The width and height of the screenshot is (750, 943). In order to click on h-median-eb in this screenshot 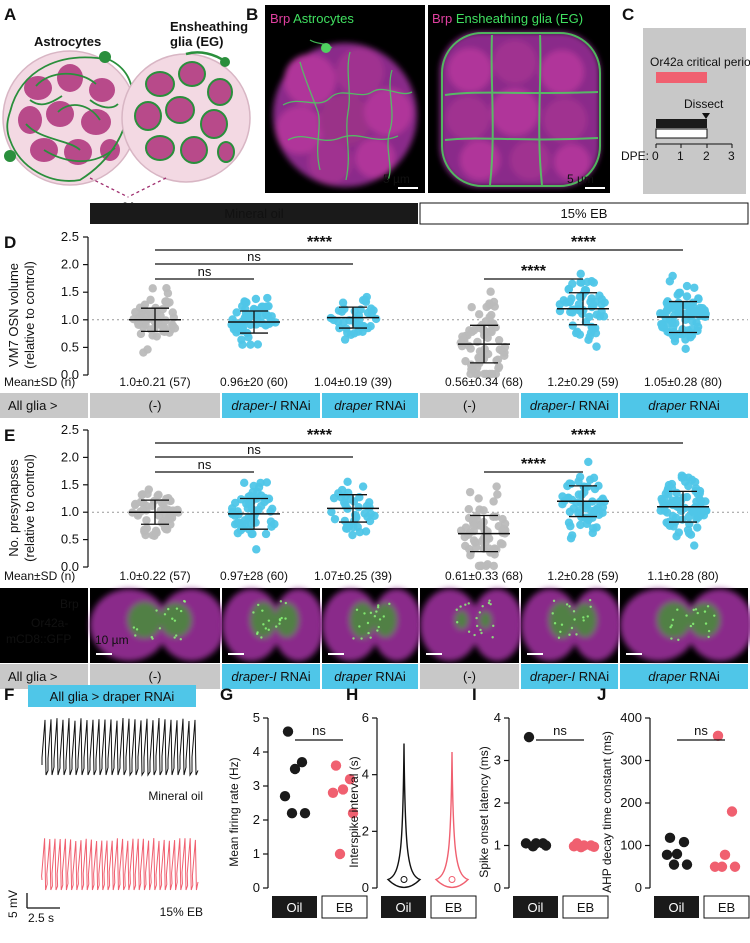, I will do `click(452, 879)`.